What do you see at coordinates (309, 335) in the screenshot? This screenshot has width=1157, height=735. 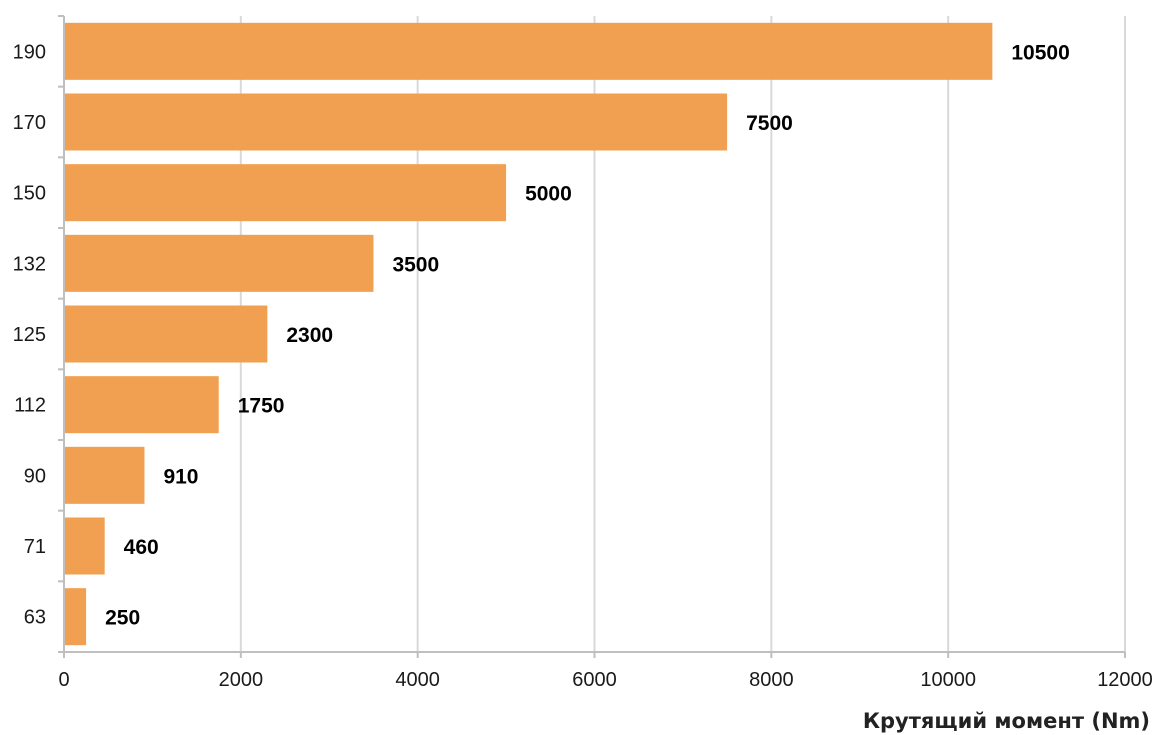 I see `data-label: 2300` at bounding box center [309, 335].